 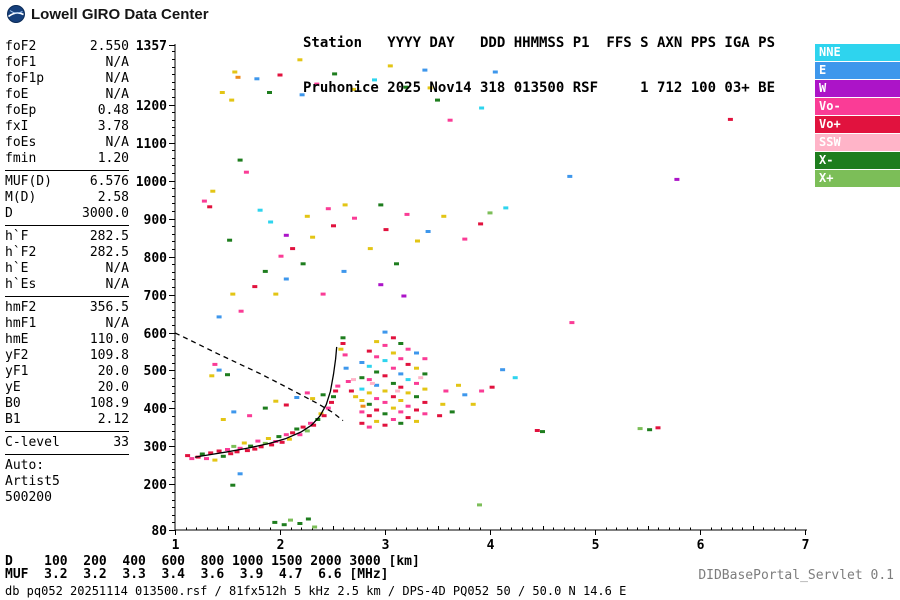 I want to click on y-tick-label: 200, so click(x=156, y=485).